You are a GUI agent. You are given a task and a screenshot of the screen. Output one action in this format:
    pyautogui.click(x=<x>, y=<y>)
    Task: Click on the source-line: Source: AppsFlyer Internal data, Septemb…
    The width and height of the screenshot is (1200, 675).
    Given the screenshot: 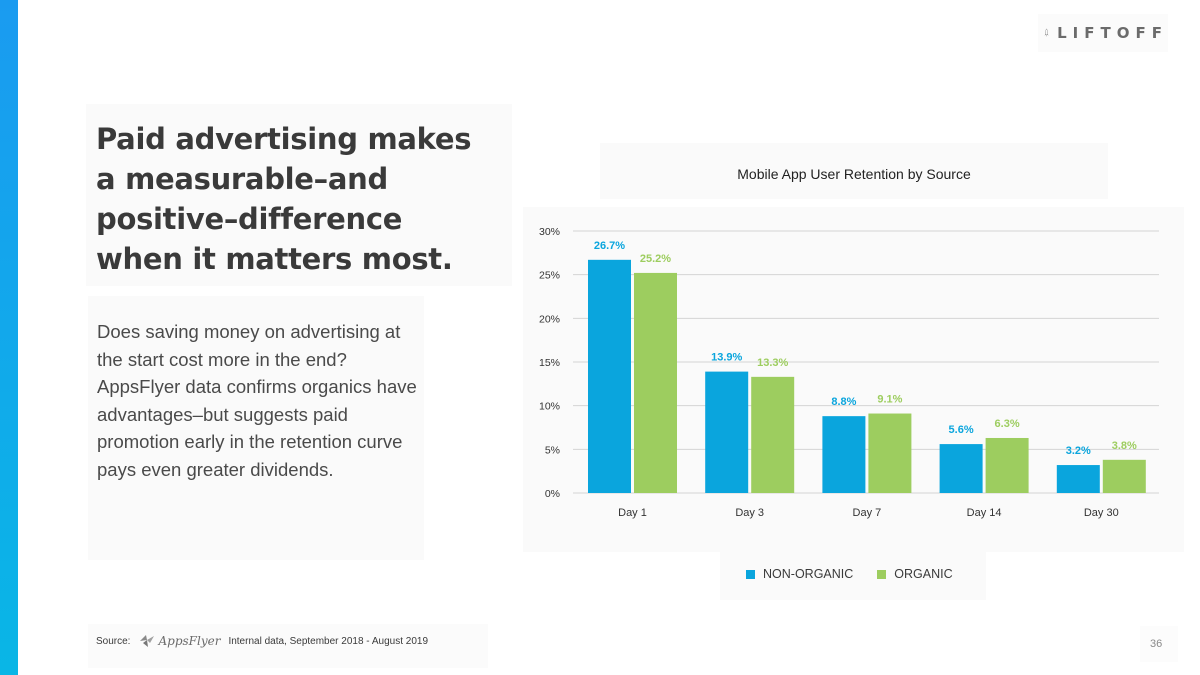 What is the action you would take?
    pyautogui.click(x=262, y=641)
    